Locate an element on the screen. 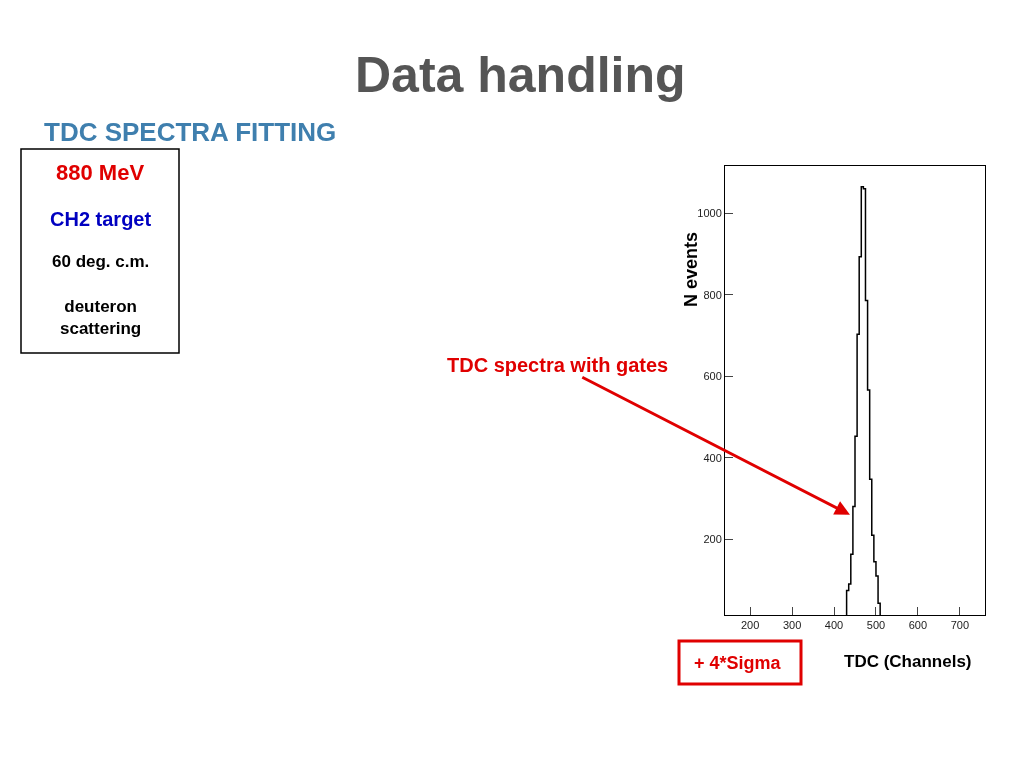 This screenshot has width=1024, height=768. text: 880 MeV is located at coordinates (100, 172).